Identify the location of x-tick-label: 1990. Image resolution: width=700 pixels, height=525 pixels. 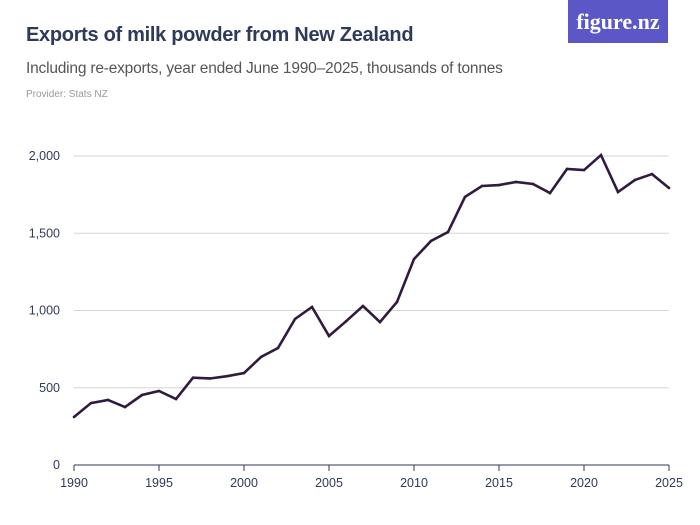
(74, 483).